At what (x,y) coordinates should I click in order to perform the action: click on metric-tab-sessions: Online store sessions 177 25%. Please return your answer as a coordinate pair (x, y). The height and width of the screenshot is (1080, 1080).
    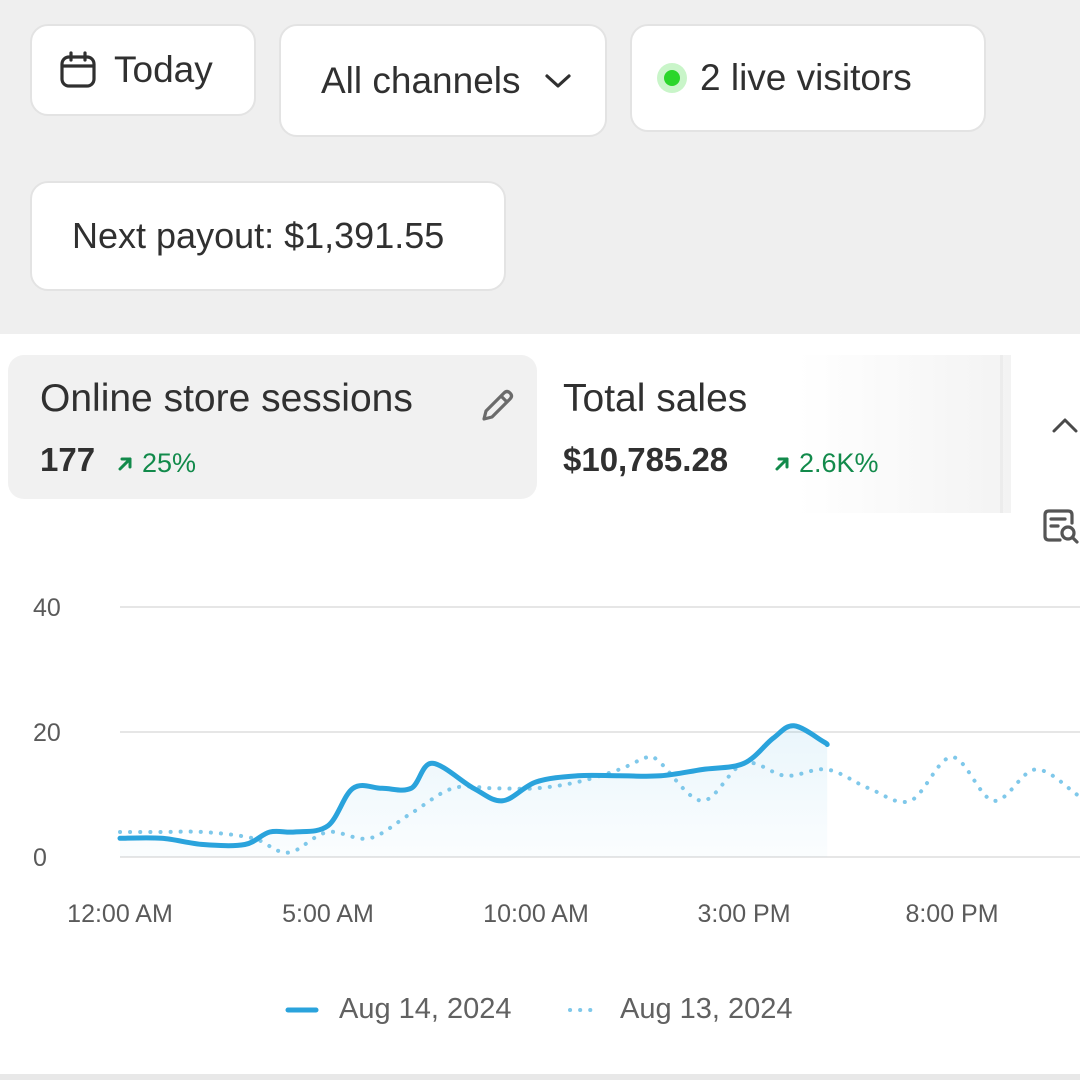
    Looking at the image, I should click on (272, 427).